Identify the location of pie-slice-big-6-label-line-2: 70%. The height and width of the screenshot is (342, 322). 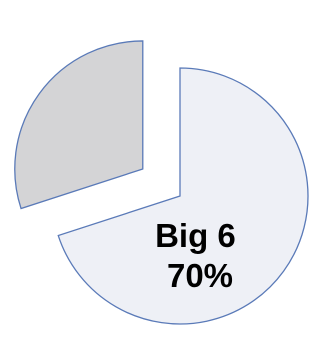
(200, 275).